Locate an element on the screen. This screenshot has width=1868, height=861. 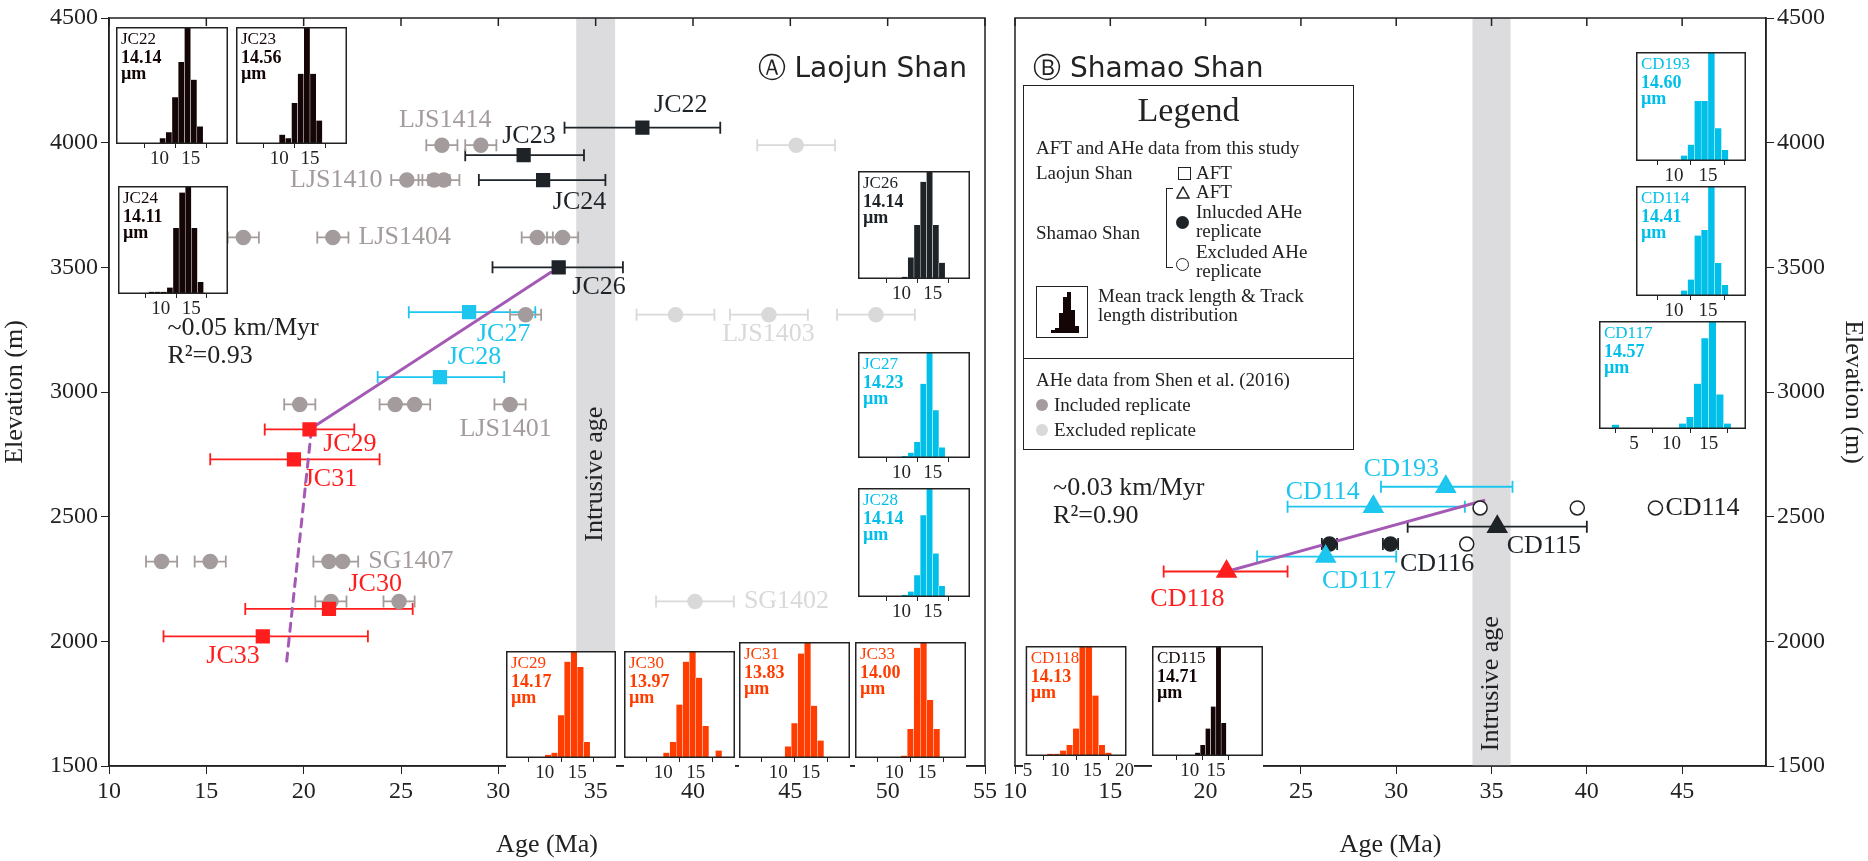
y-tick-label: 2500 is located at coordinates (1801, 514).